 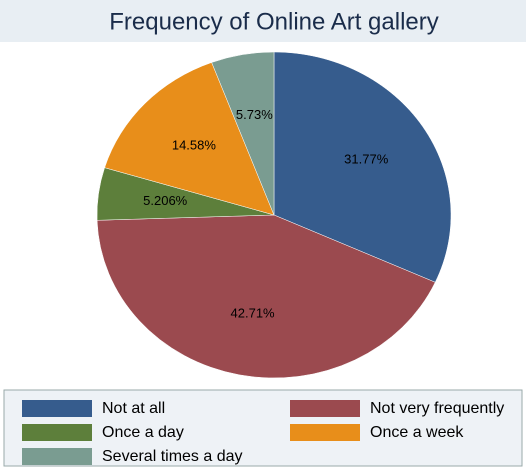 I want to click on title-band, so click(x=263, y=21).